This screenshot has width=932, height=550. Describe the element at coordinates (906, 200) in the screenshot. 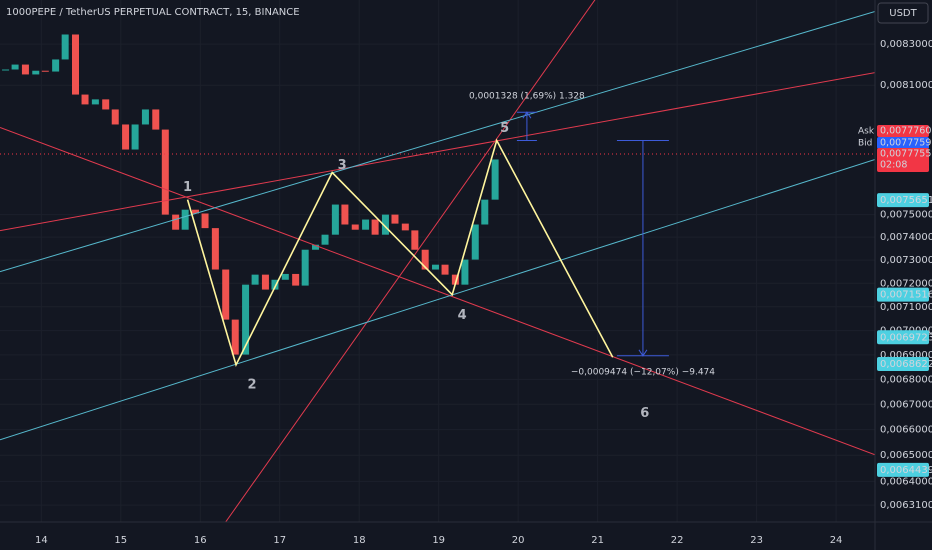

I see `price-label: 0,0075651` at that location.